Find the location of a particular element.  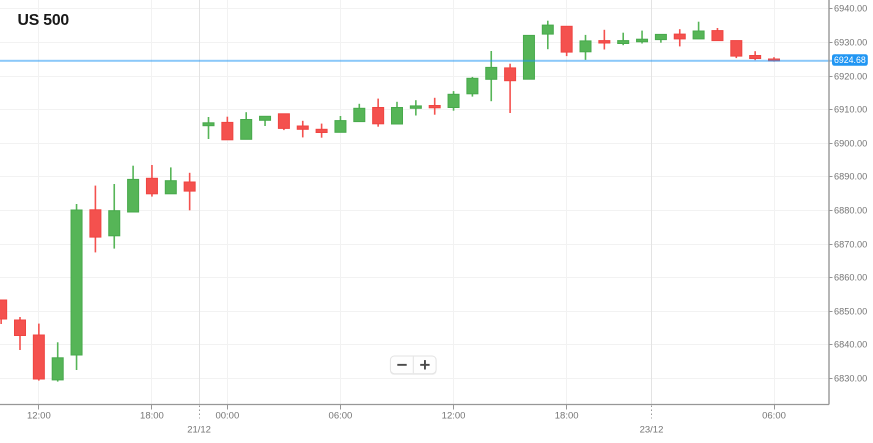

svg-text: 6860.00 is located at coordinates (850, 278).